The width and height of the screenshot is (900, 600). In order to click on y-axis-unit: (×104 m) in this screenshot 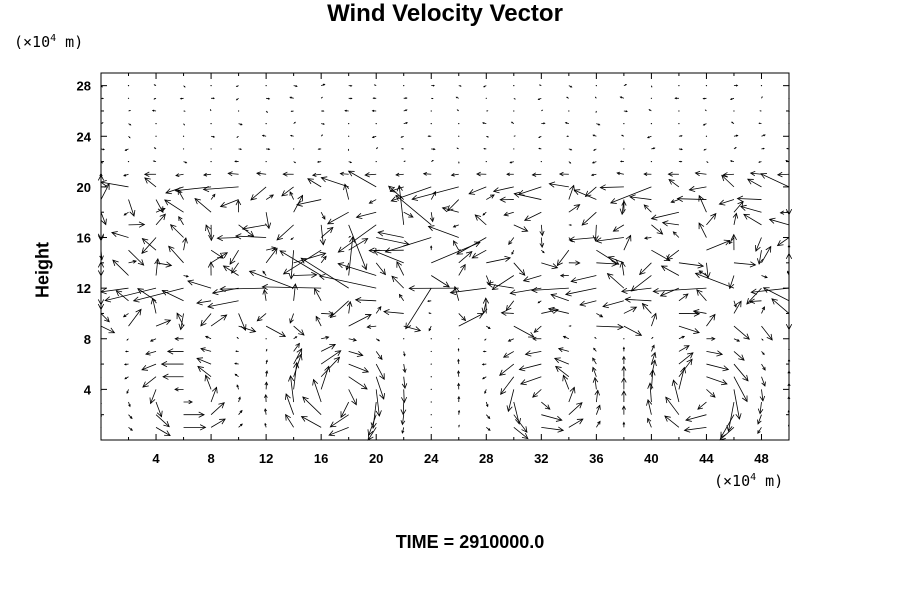, I will do `click(49, 42)`.